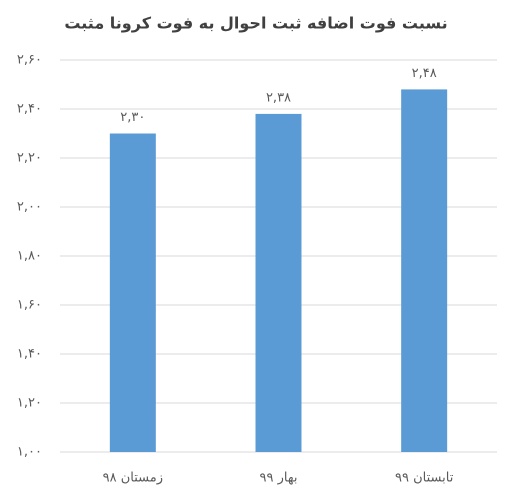  What do you see at coordinates (29, 305) in the screenshot?
I see `y-tick-label: ۱,۶۰` at bounding box center [29, 305].